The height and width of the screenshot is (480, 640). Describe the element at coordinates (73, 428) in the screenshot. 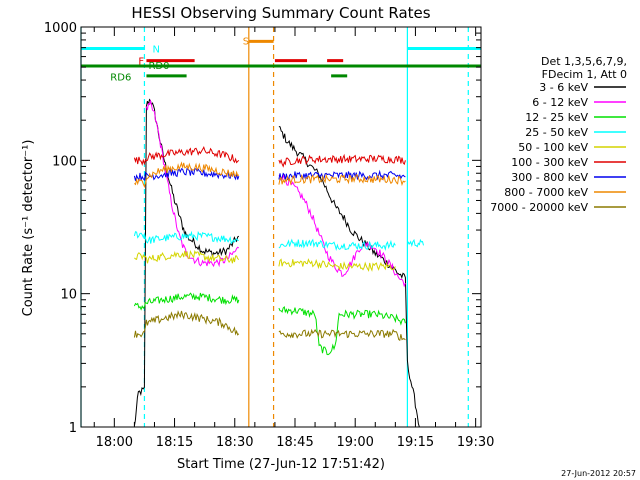

I see `y-tick-label: 1` at that location.